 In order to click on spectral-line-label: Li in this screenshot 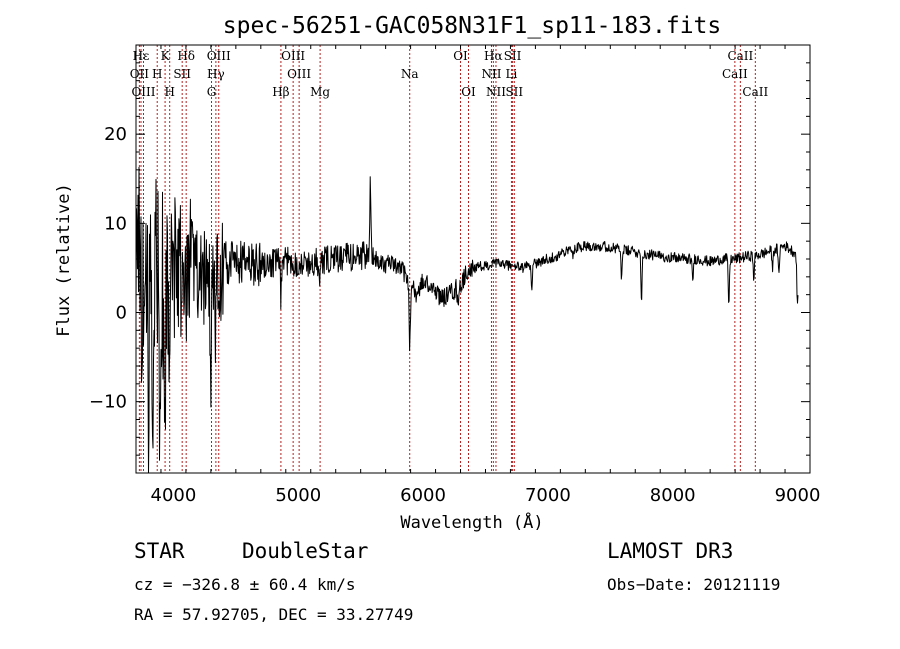, I will do `click(512, 74)`.